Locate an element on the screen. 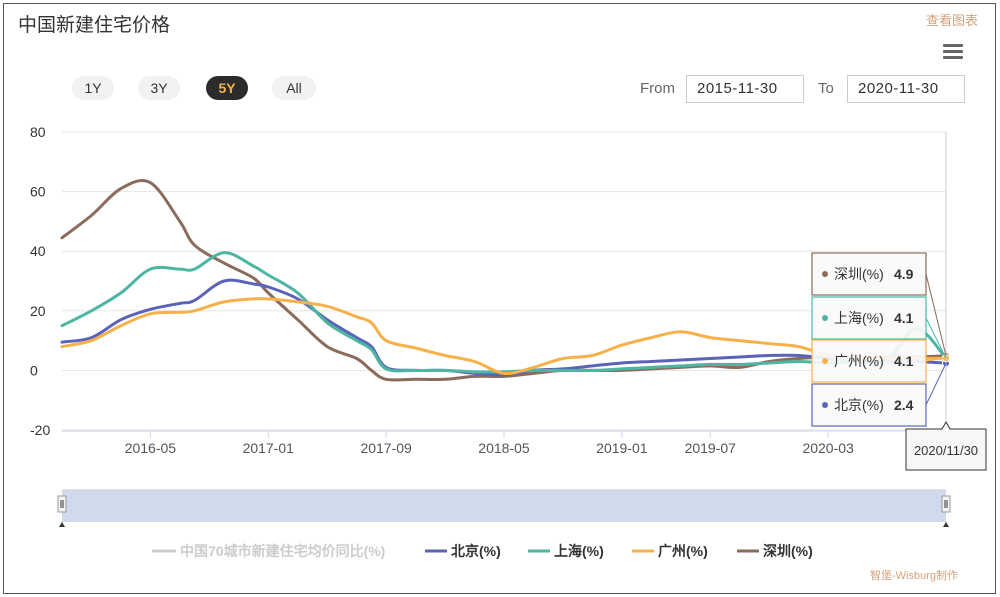 This screenshot has height=597, width=1000. legend-item: 北京(%) is located at coordinates (463, 551).